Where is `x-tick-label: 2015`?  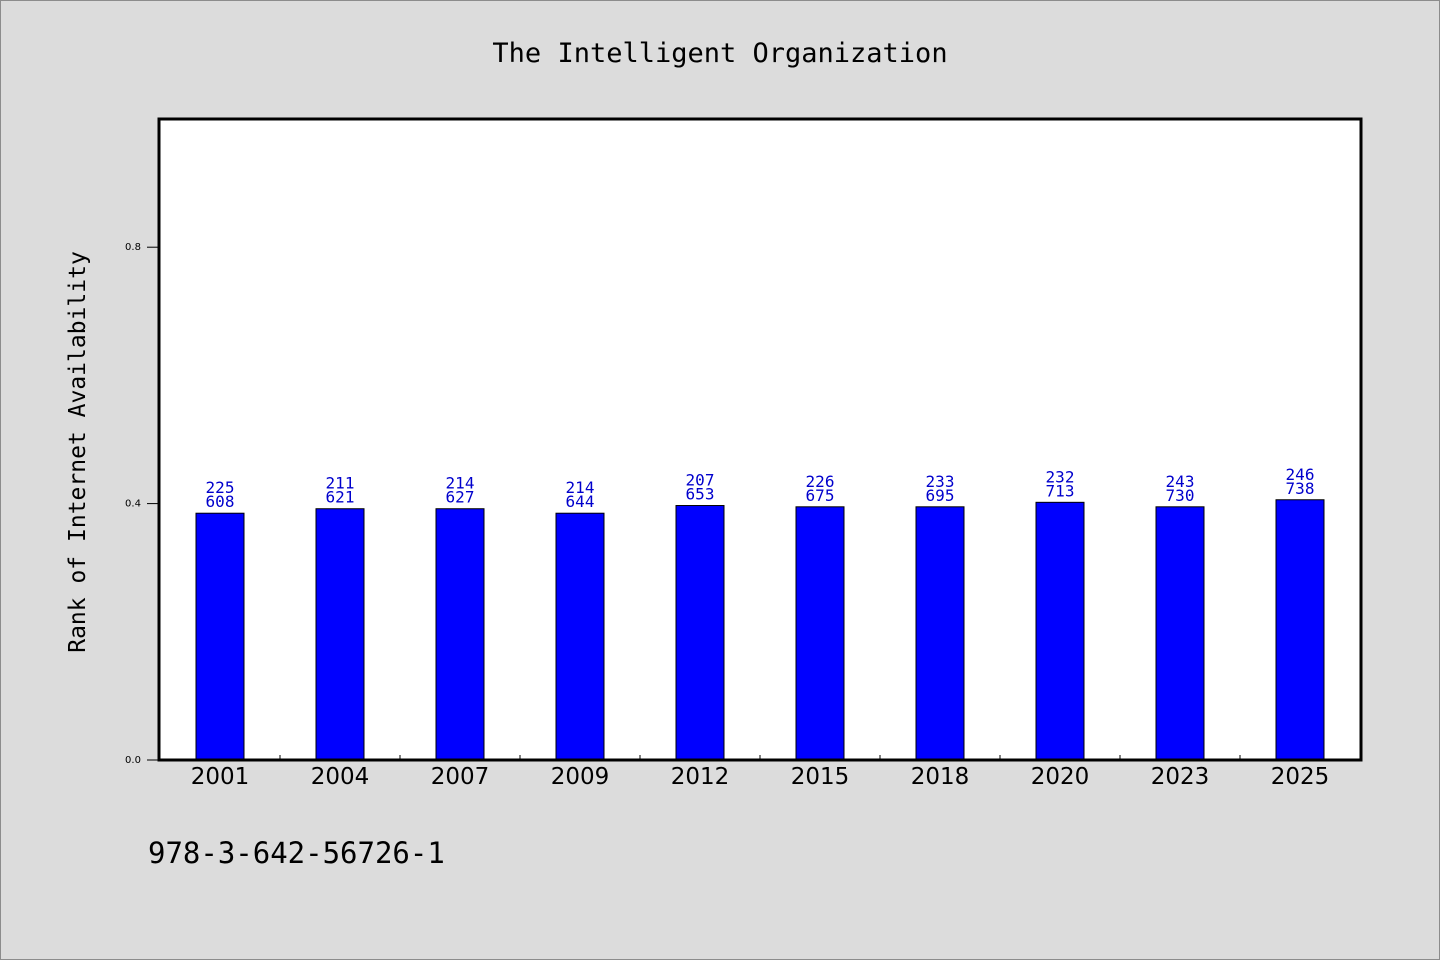 x-tick-label: 2015 is located at coordinates (820, 777).